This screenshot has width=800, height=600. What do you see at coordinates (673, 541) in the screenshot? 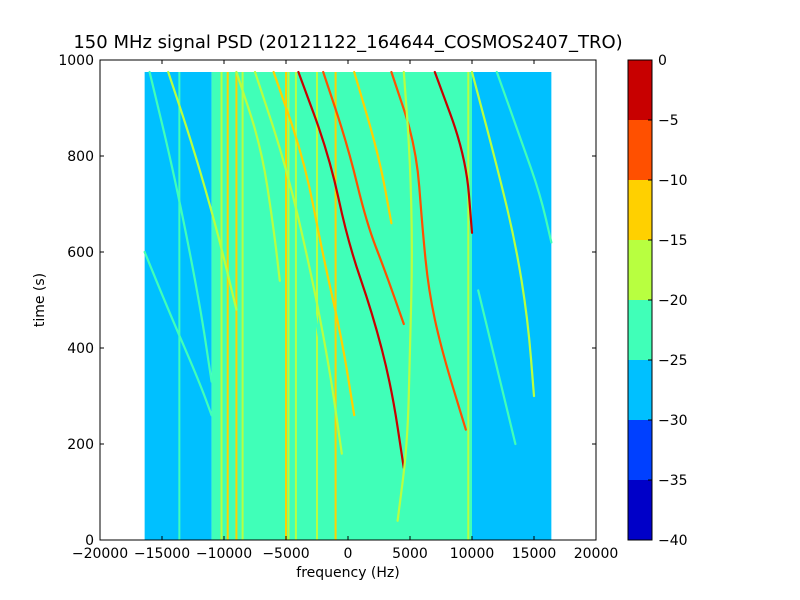
I see `colorbar-tick-label-0: −40` at bounding box center [673, 541].